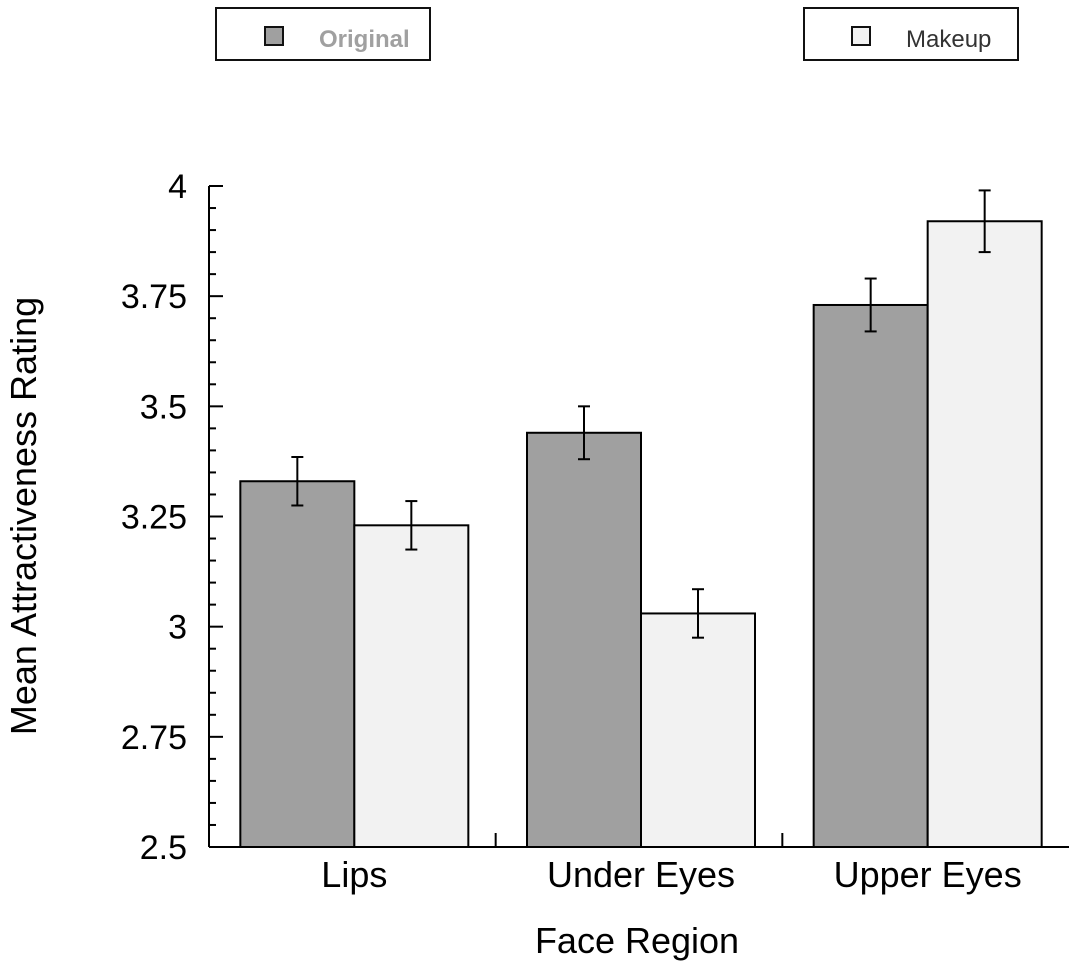 The image size is (1081, 969). What do you see at coordinates (177, 628) in the screenshot?
I see `y-tick-label: 3` at bounding box center [177, 628].